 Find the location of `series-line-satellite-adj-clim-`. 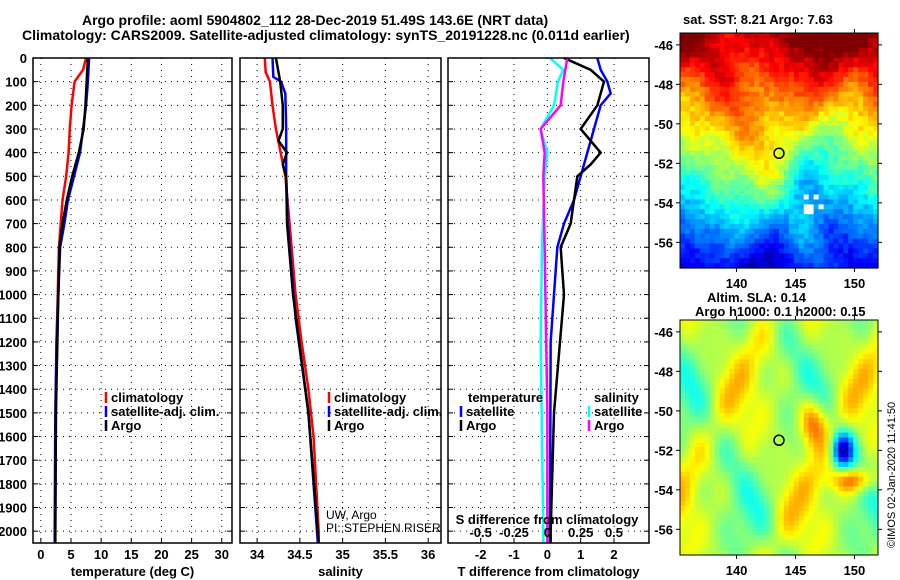

series-line-satellite-adj-clim- is located at coordinates (295, 300).